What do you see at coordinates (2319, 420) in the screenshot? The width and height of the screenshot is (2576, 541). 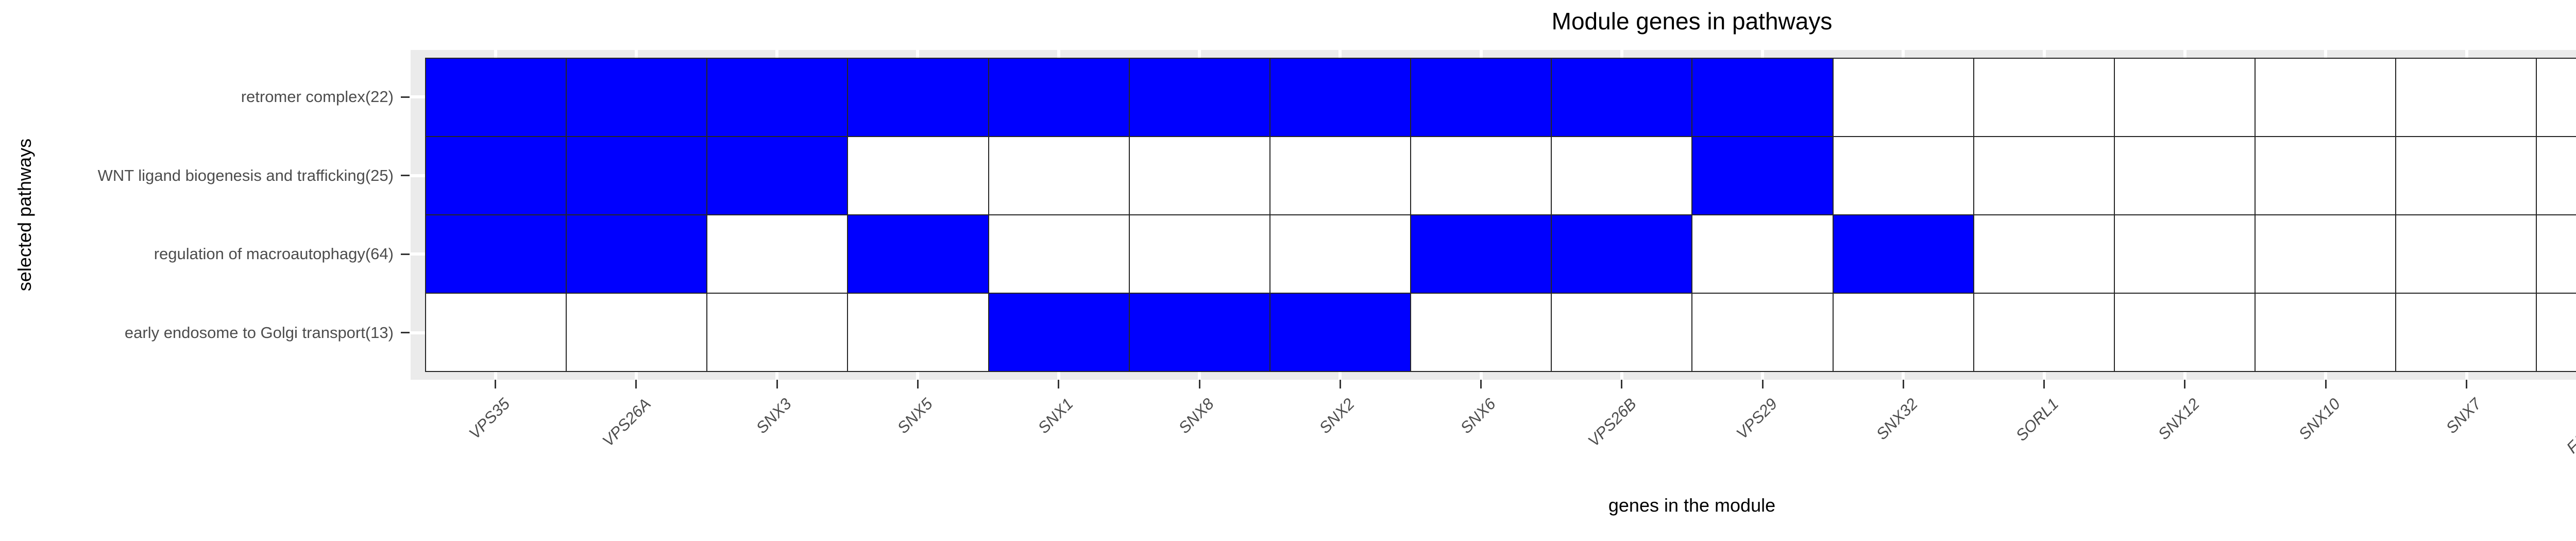 I see `x-tick-label: SNX10` at bounding box center [2319, 420].